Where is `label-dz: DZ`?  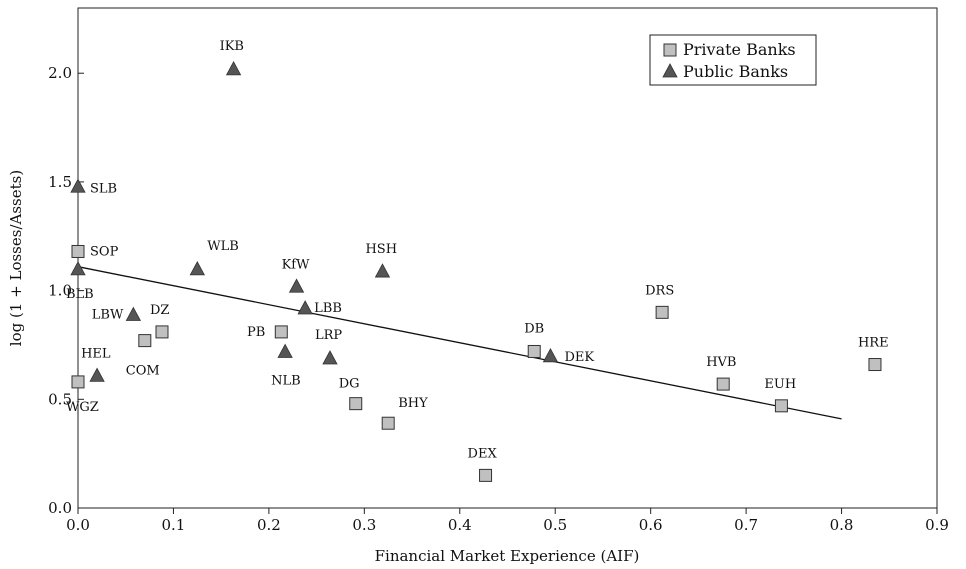 label-dz: DZ is located at coordinates (159, 310).